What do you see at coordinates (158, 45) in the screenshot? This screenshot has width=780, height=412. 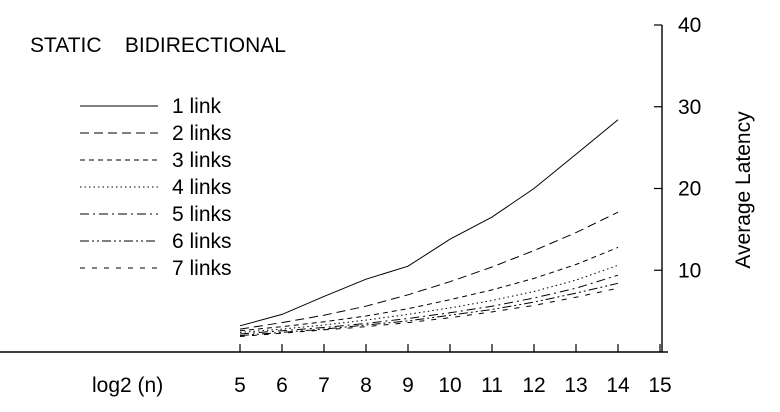 I see `chart-title: STATIC BIDIRECTIONAL` at bounding box center [158, 45].